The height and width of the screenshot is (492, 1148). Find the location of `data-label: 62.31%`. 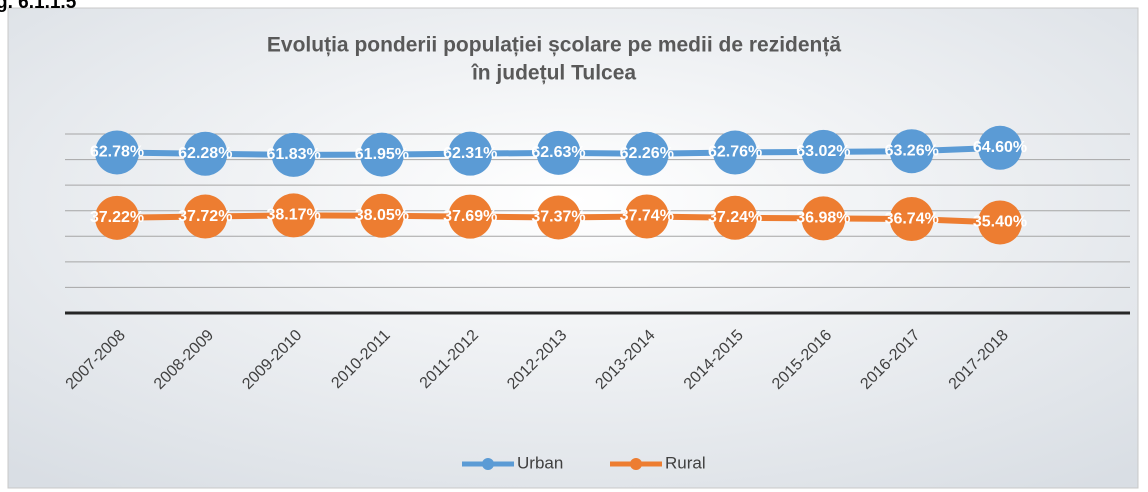

data-label: 62.31% is located at coordinates (470, 153).